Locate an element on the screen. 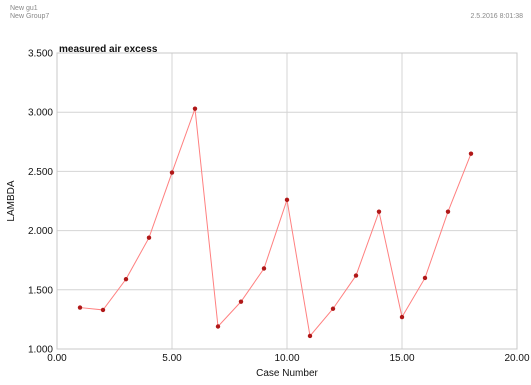  x-tick-label: 10.00 is located at coordinates (286, 358).